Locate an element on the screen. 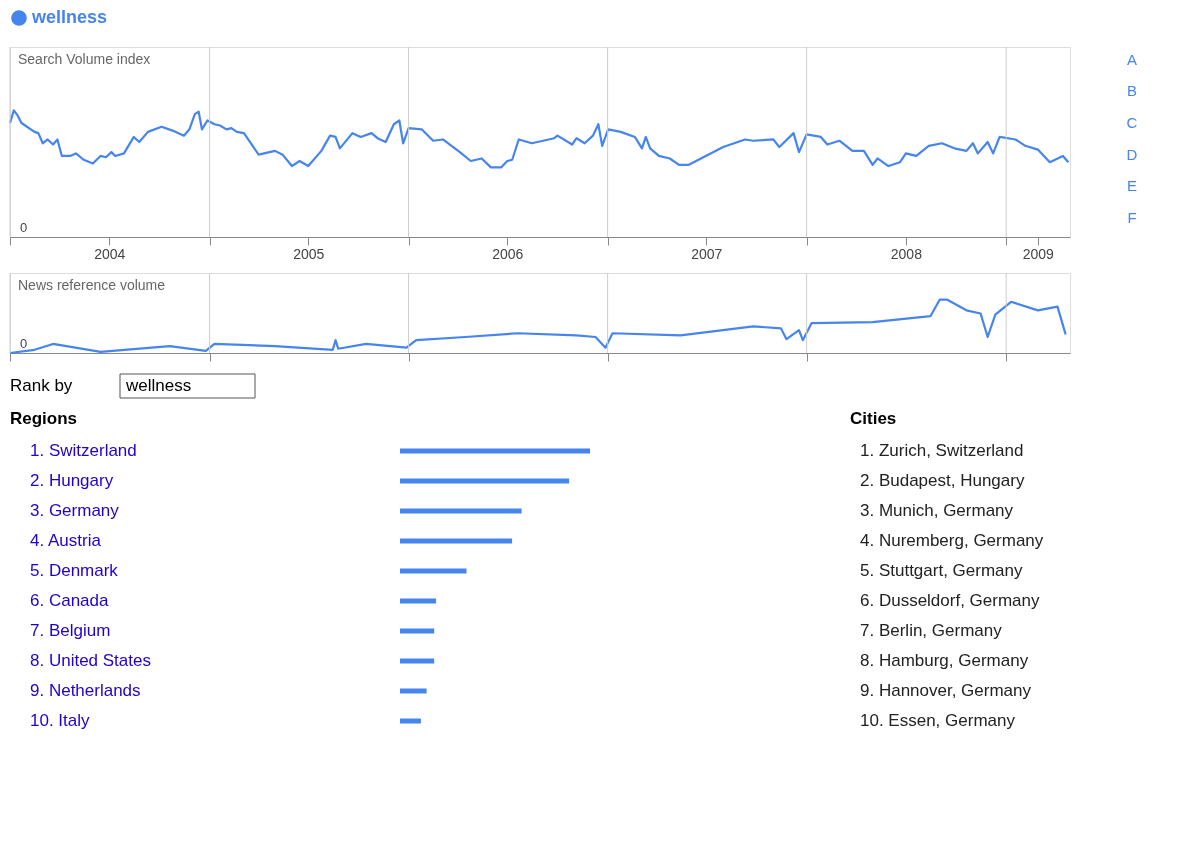  y-tick-label: 9. Netherlands is located at coordinates (85, 690).